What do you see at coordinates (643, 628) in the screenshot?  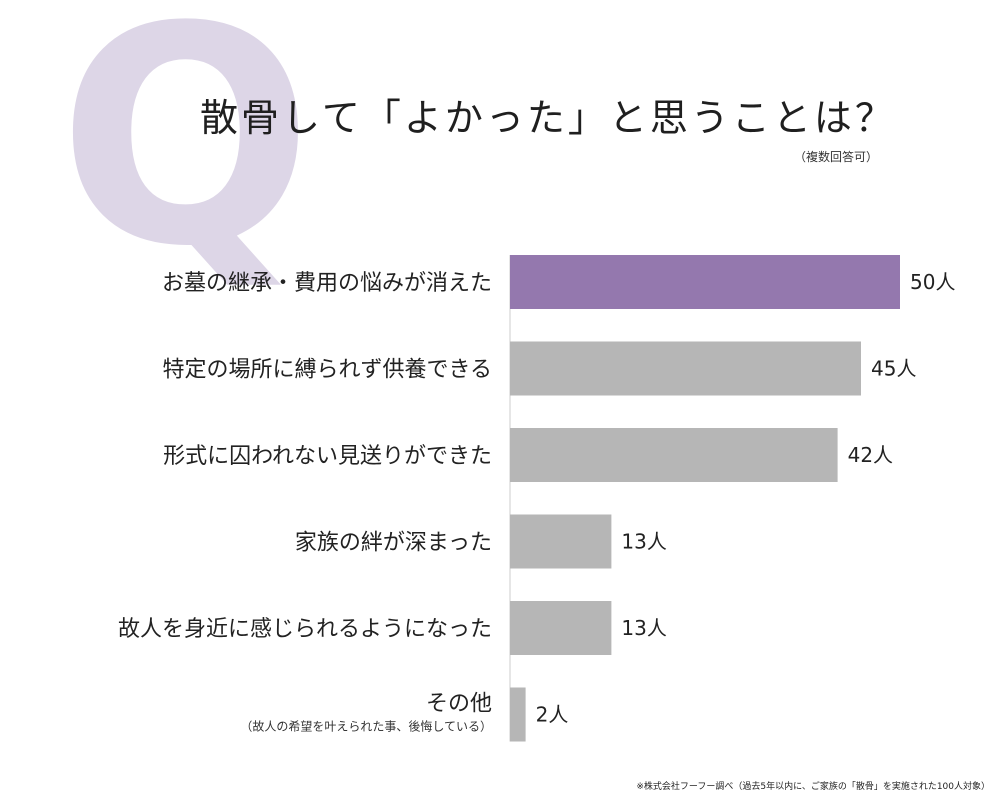 I see `value-label-4: 13人` at bounding box center [643, 628].